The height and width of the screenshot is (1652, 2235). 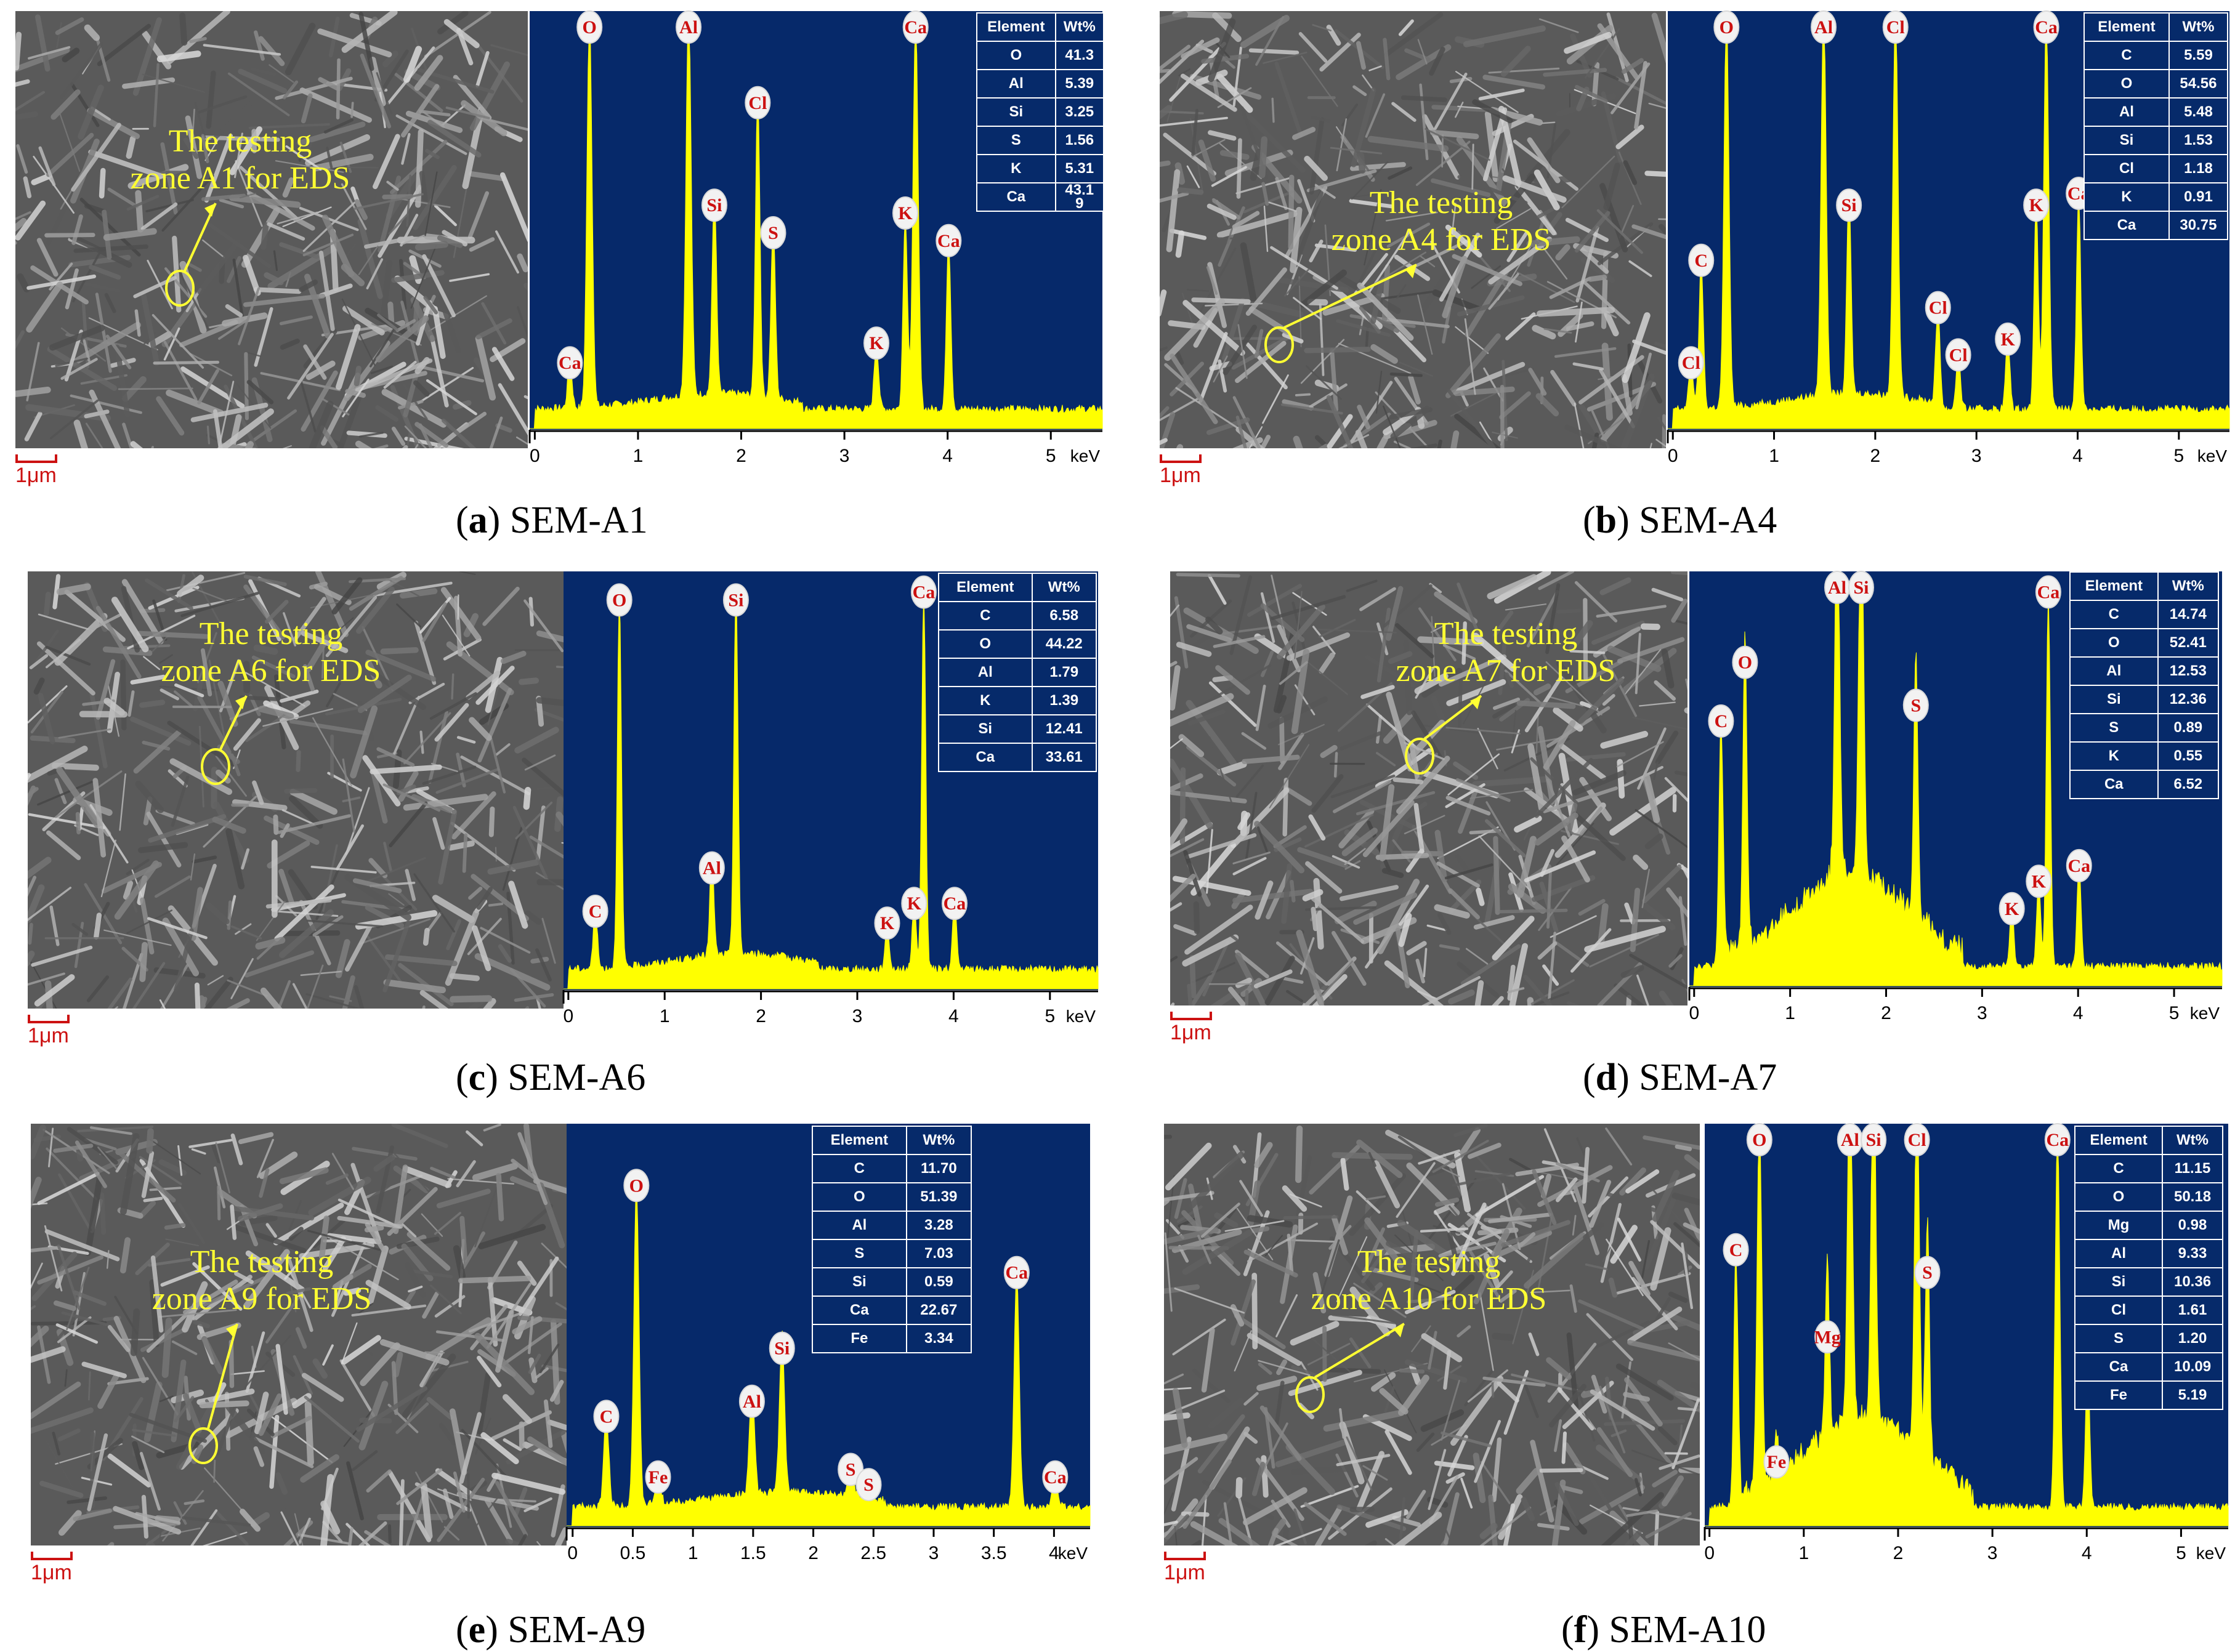 I want to click on wt-cell: 6.58, so click(x=1064, y=616).